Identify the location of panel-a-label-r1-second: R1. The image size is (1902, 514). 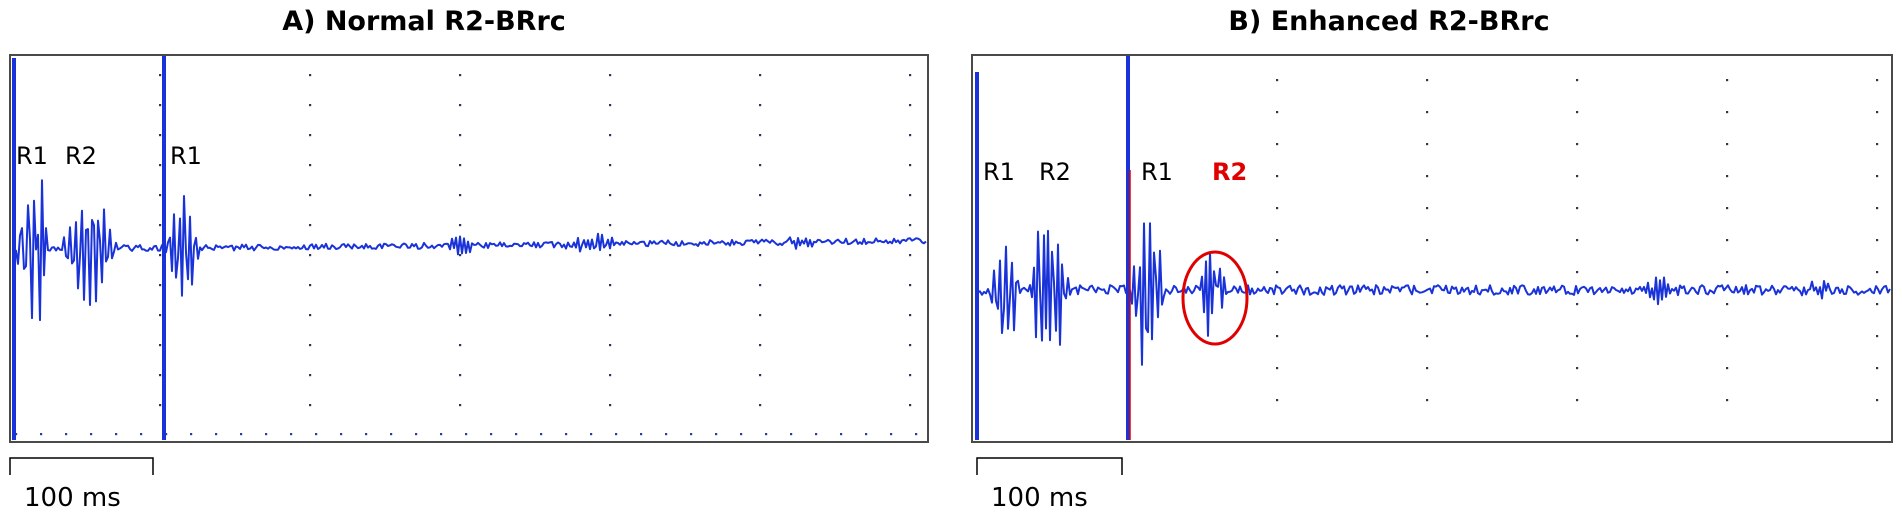
(186, 156).